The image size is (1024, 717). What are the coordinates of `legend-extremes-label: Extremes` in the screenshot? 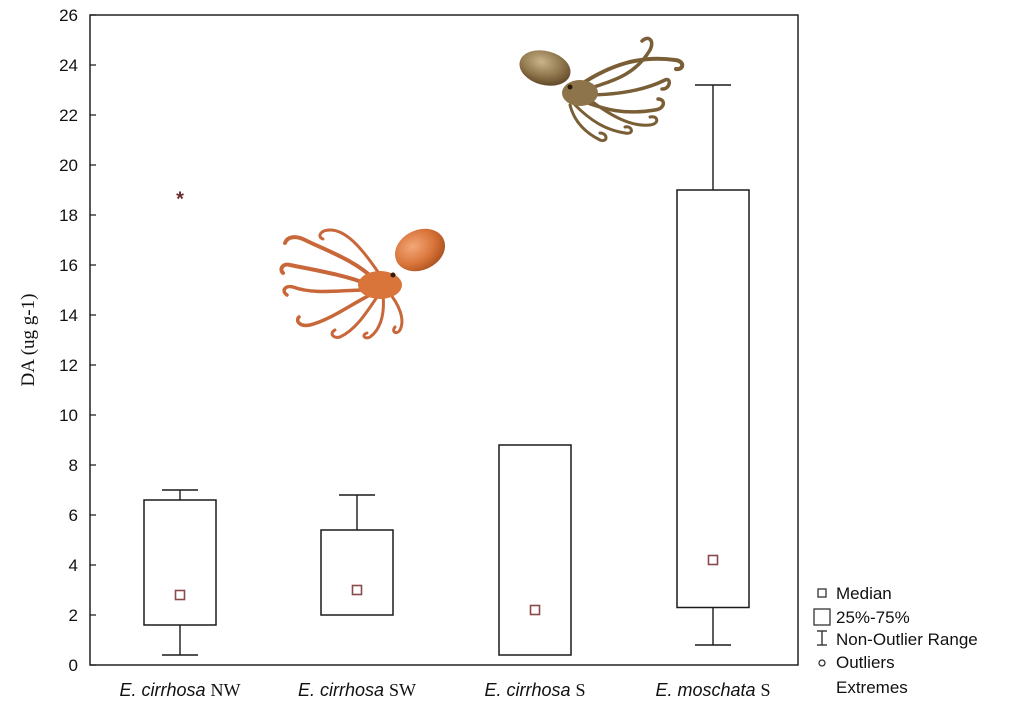 It's located at (872, 687).